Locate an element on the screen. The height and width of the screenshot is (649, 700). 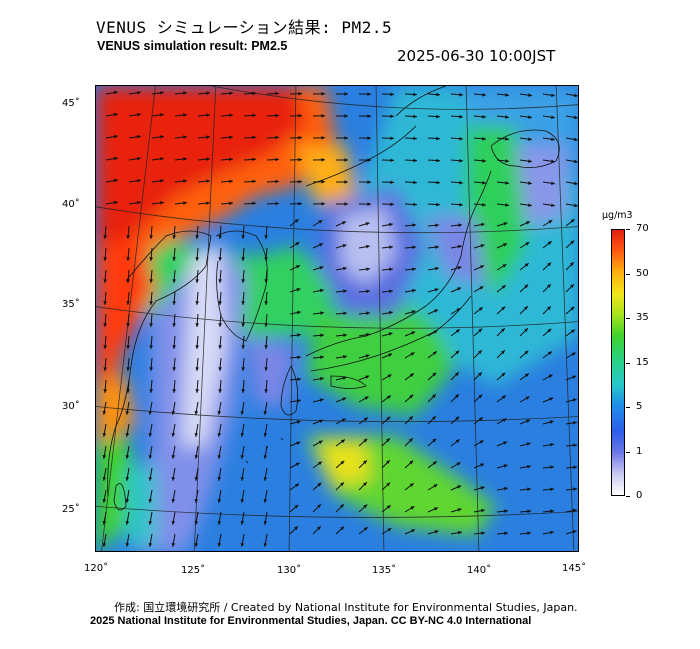
lat-label-30: 30˚ is located at coordinates (71, 406).